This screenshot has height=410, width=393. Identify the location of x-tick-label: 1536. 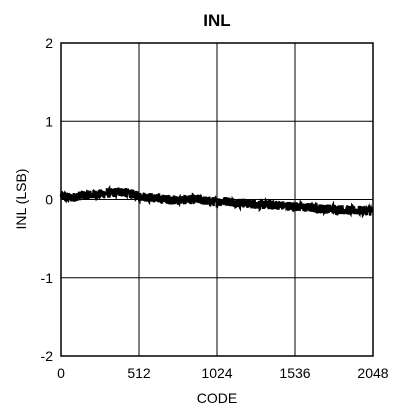
(294, 373).